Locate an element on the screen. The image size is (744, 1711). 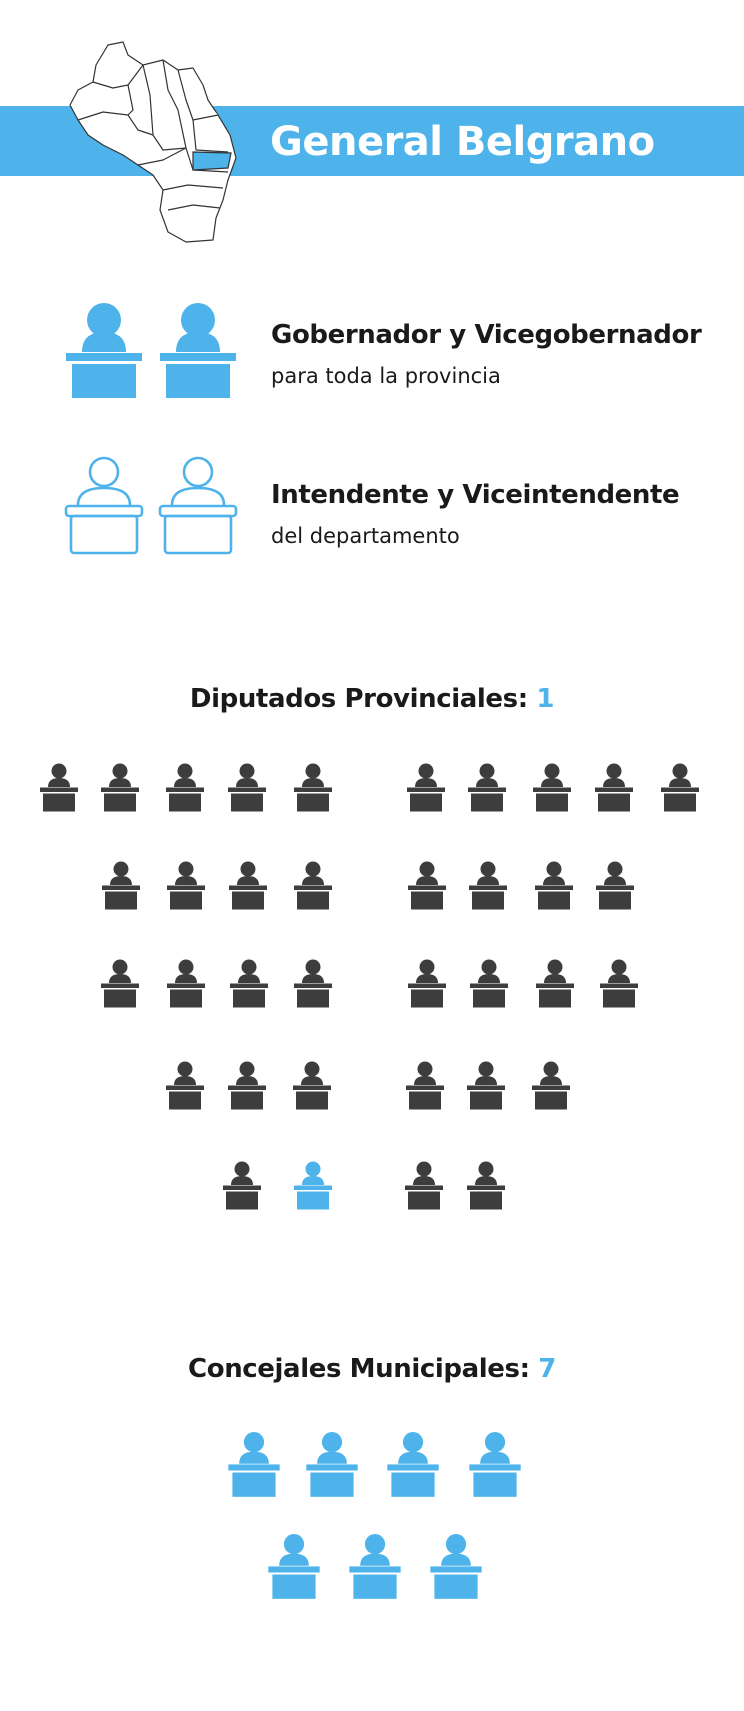
mayor-icons is located at coordinates (151, 505).